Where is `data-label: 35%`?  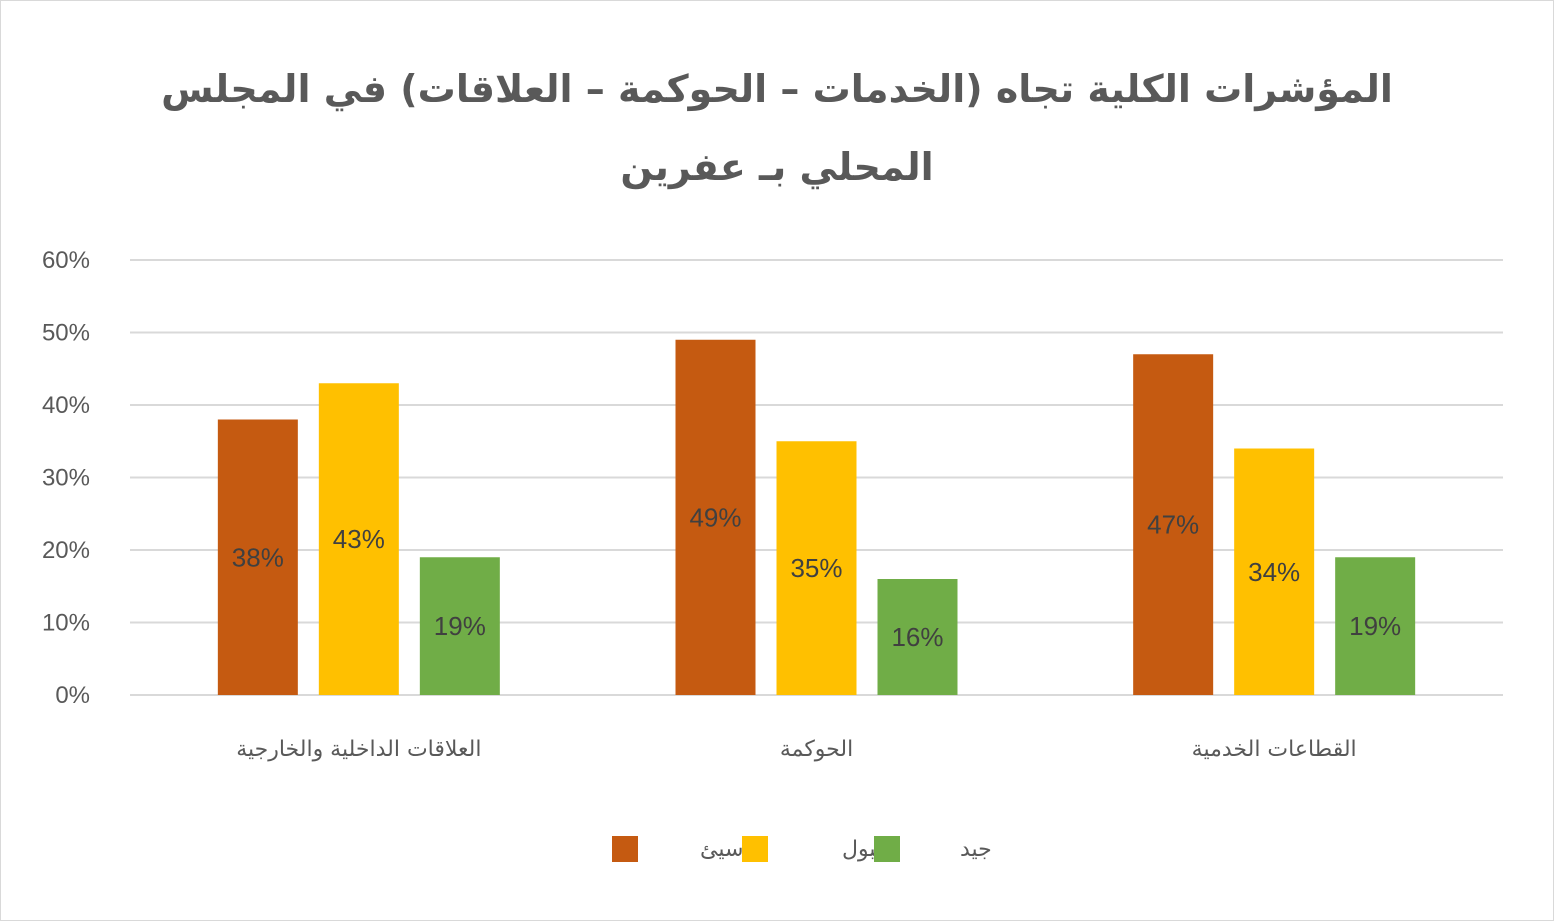 data-label: 35% is located at coordinates (816, 568).